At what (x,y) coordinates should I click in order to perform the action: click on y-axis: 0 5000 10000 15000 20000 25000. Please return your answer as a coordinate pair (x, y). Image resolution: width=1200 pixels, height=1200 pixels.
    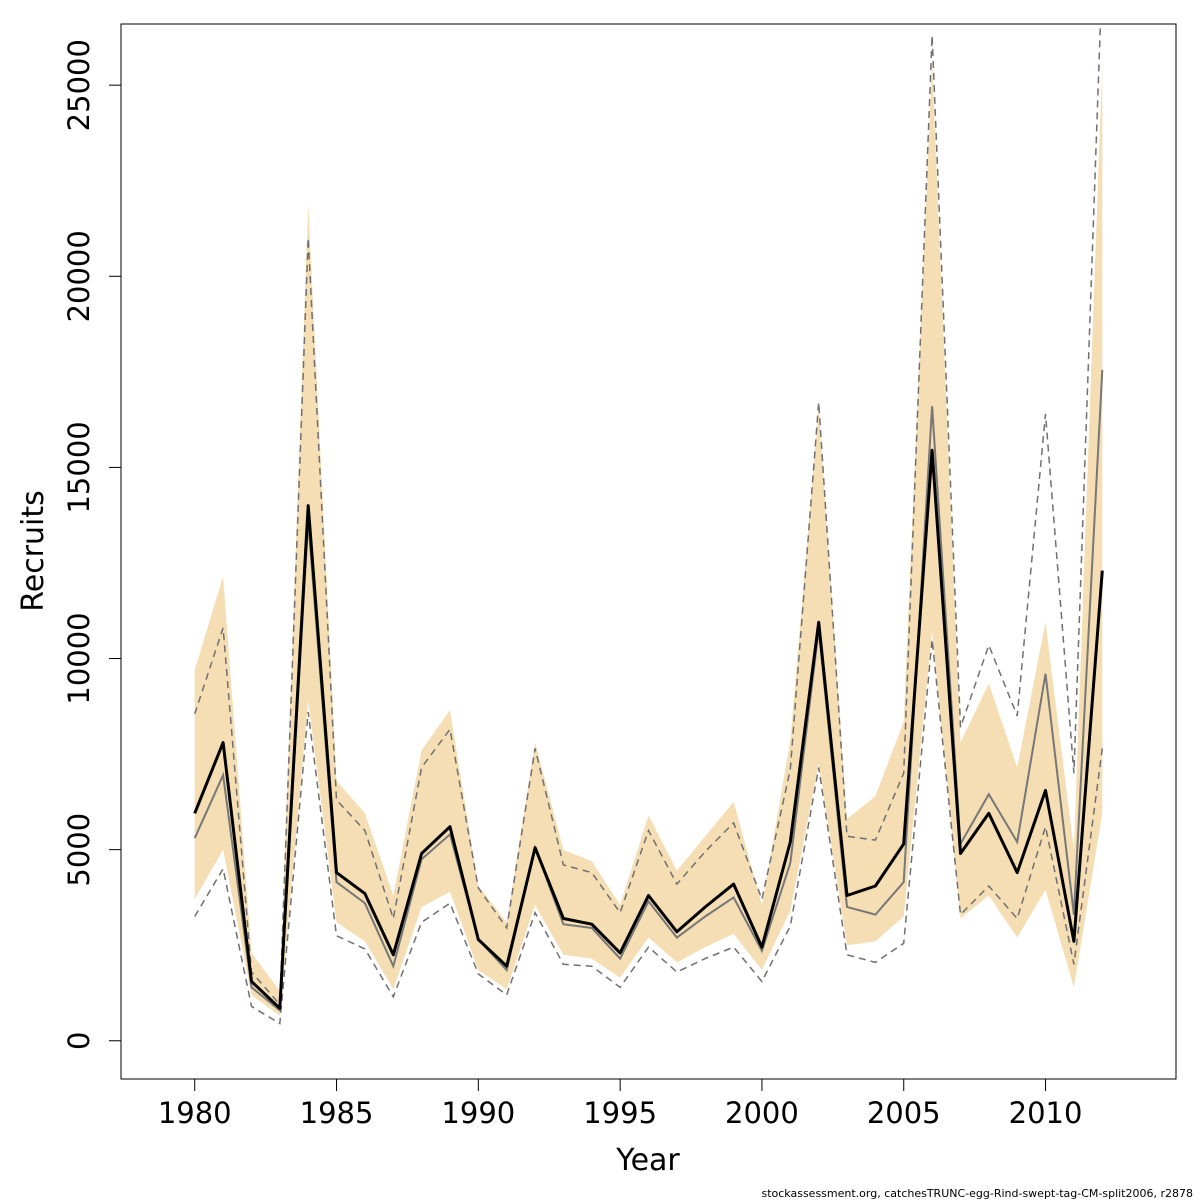
    Looking at the image, I should click on (92, 544).